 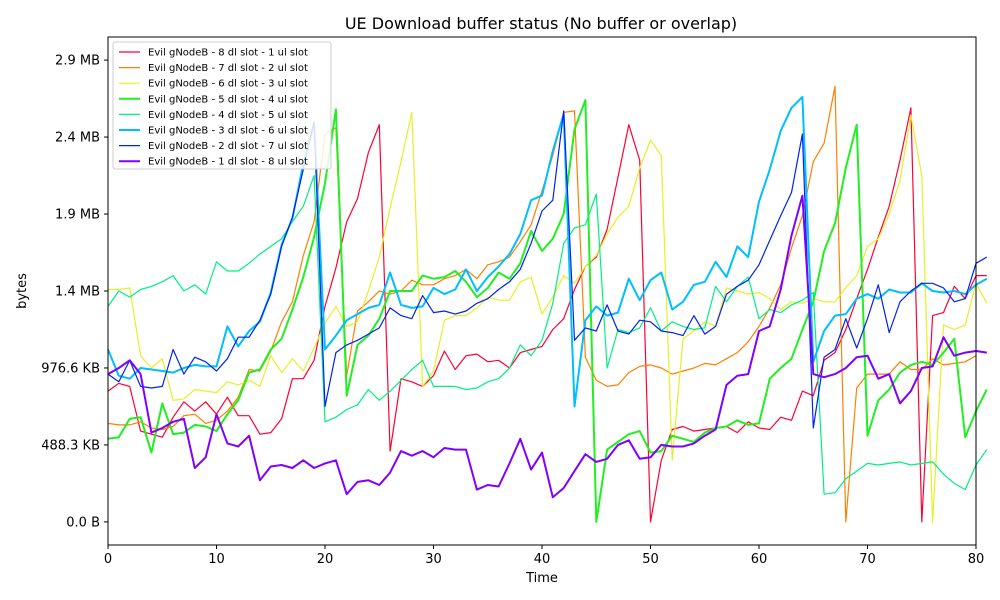 I want to click on y-tick-label: 488.3 KB, so click(x=70, y=445).